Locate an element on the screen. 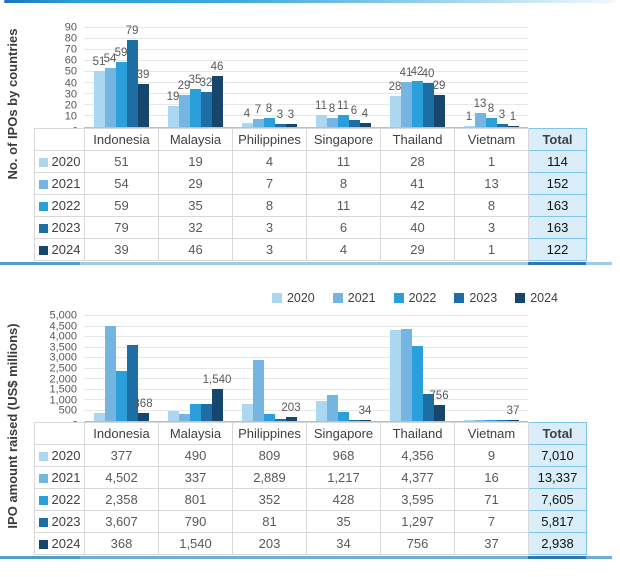  y-tick-label: 2,000 is located at coordinates (63, 379).